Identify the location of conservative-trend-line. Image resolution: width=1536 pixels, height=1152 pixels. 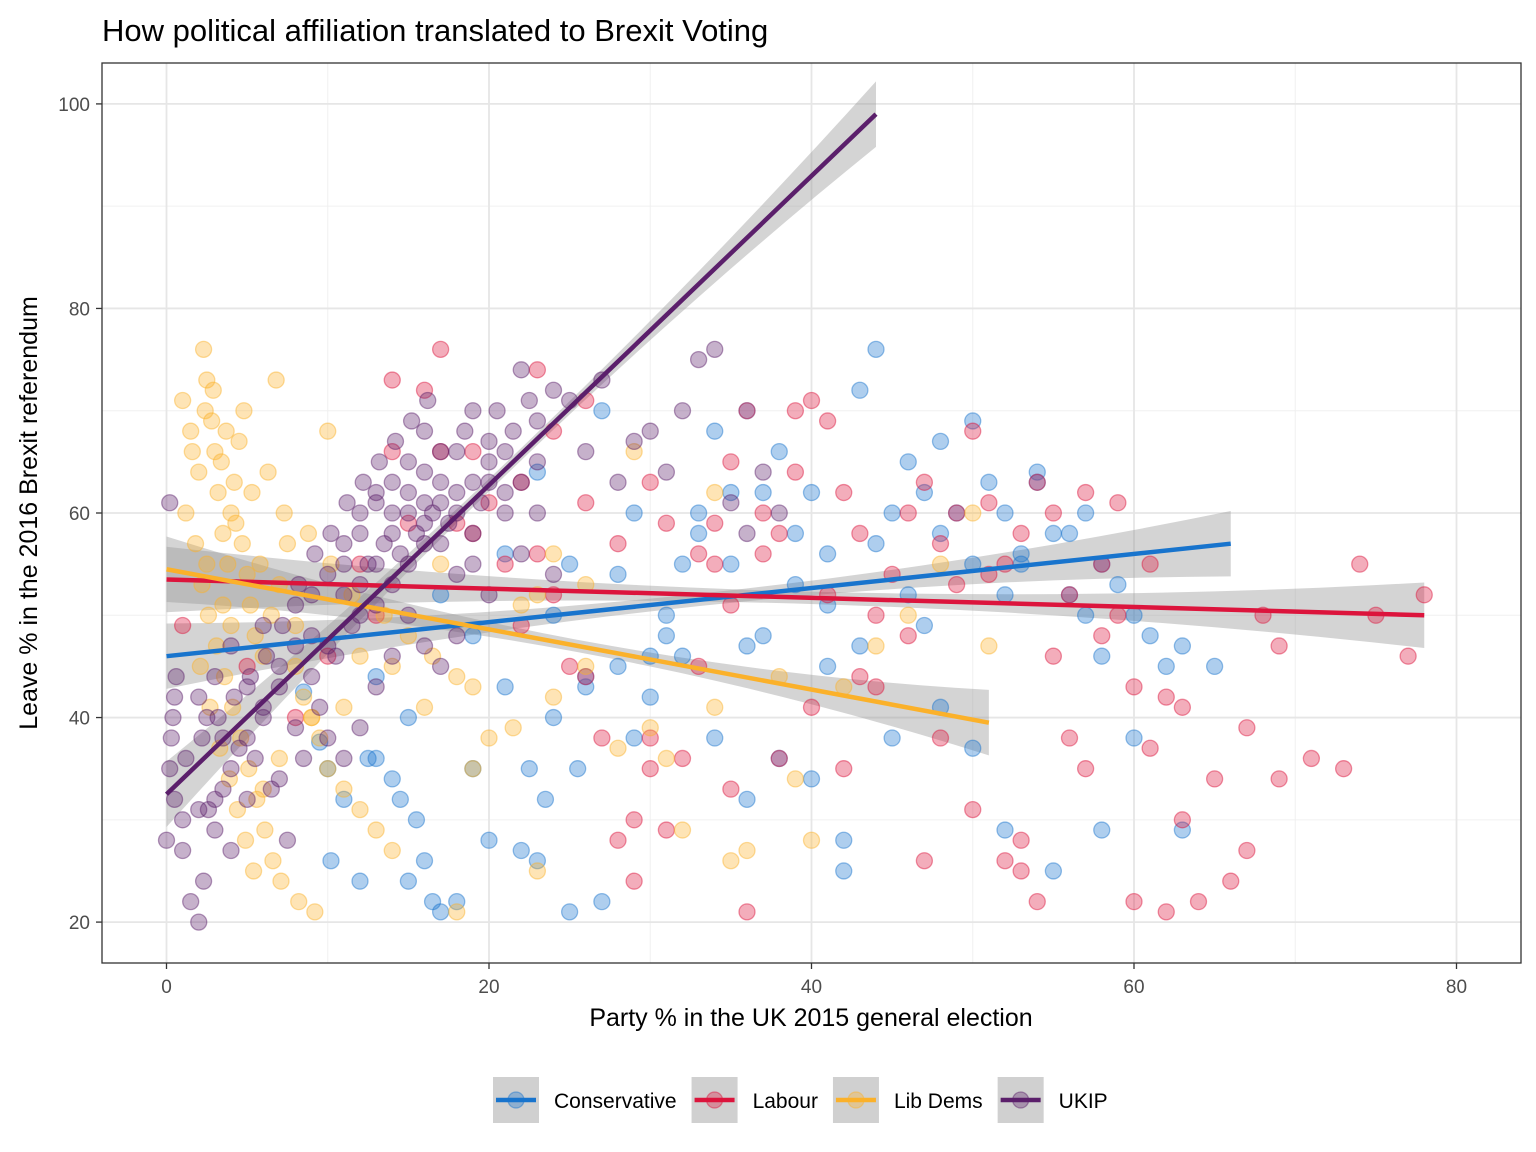
(698, 600).